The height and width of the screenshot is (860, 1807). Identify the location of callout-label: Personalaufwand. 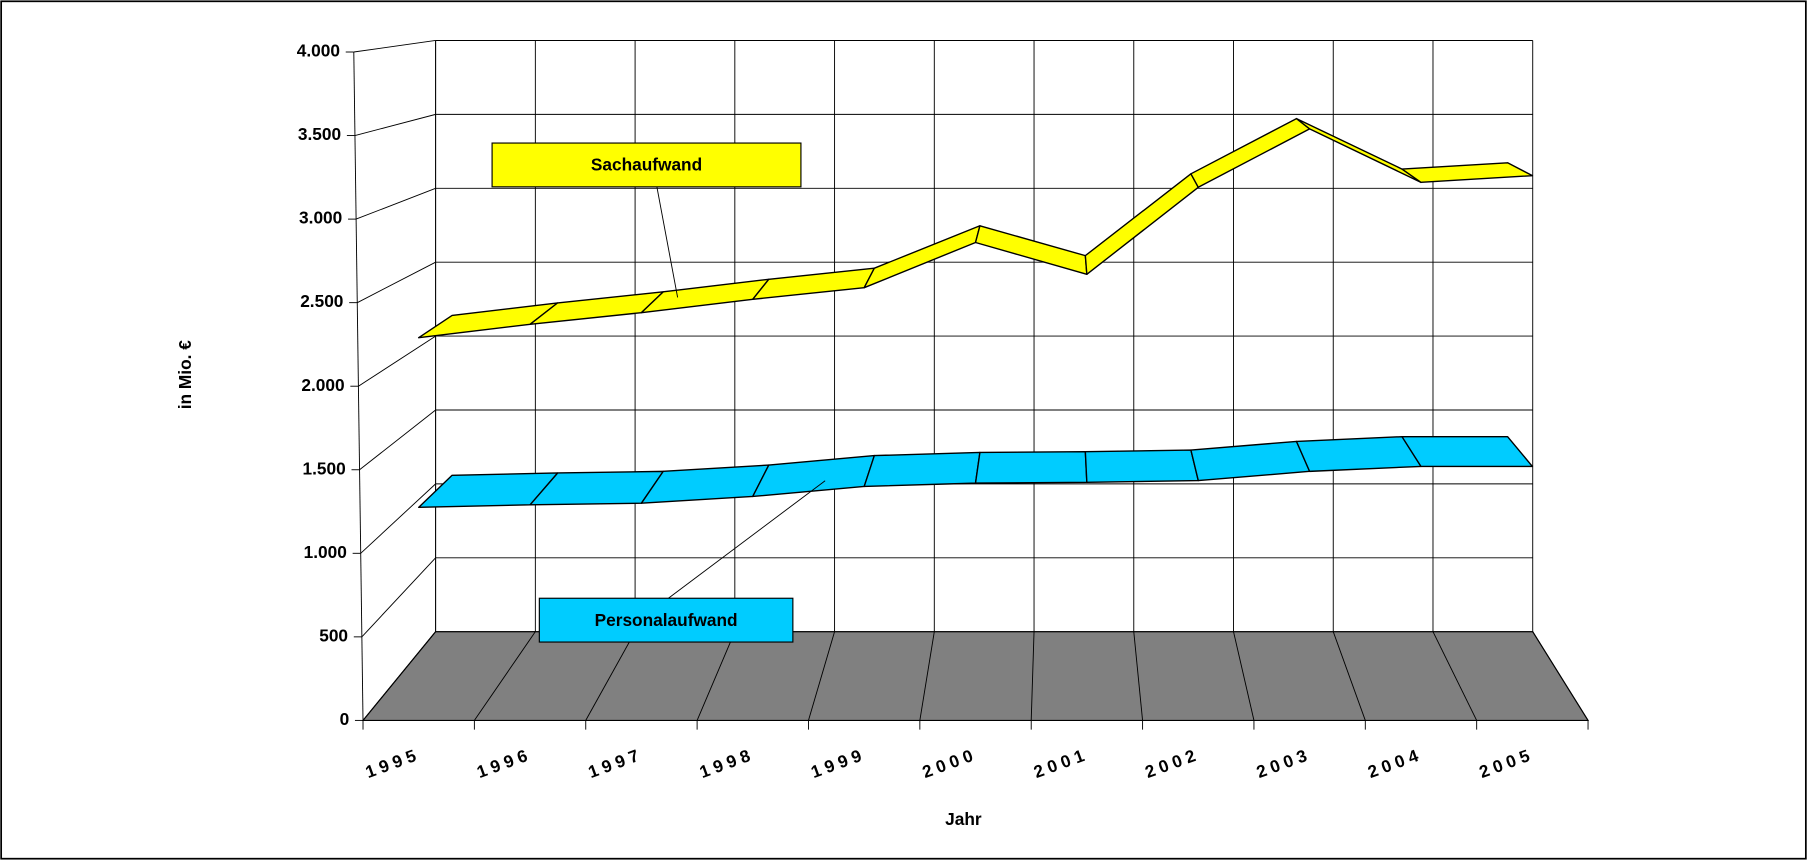
(666, 620).